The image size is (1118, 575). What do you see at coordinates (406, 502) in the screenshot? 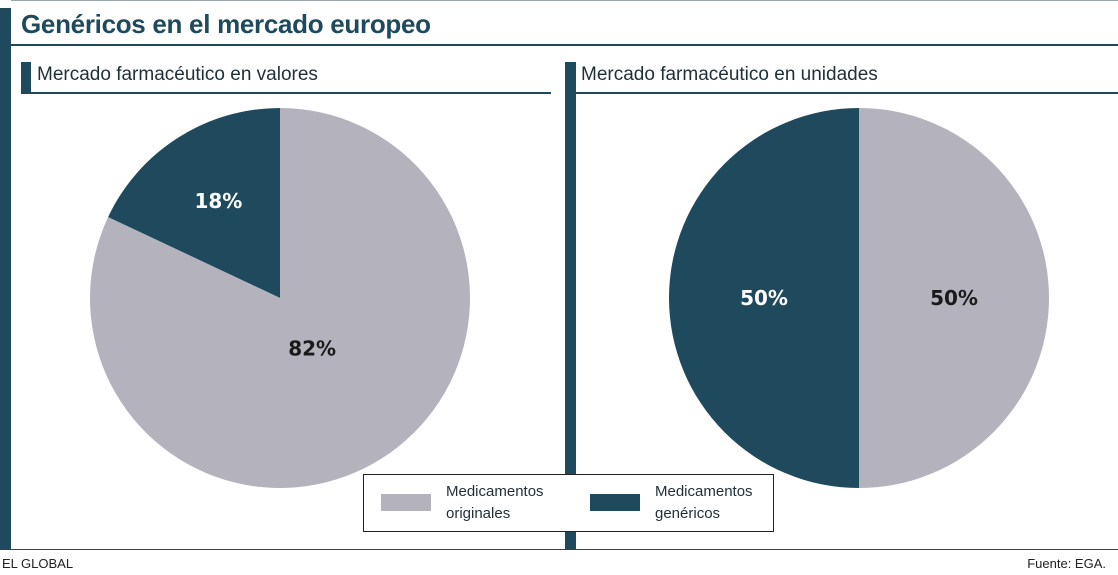
I see `legend-swatch-originales` at bounding box center [406, 502].